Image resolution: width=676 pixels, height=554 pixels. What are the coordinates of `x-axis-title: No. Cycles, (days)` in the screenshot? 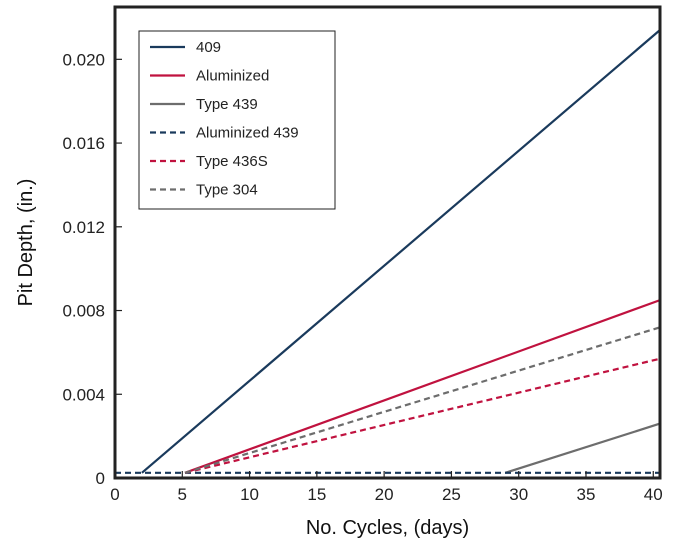 It's located at (387, 528).